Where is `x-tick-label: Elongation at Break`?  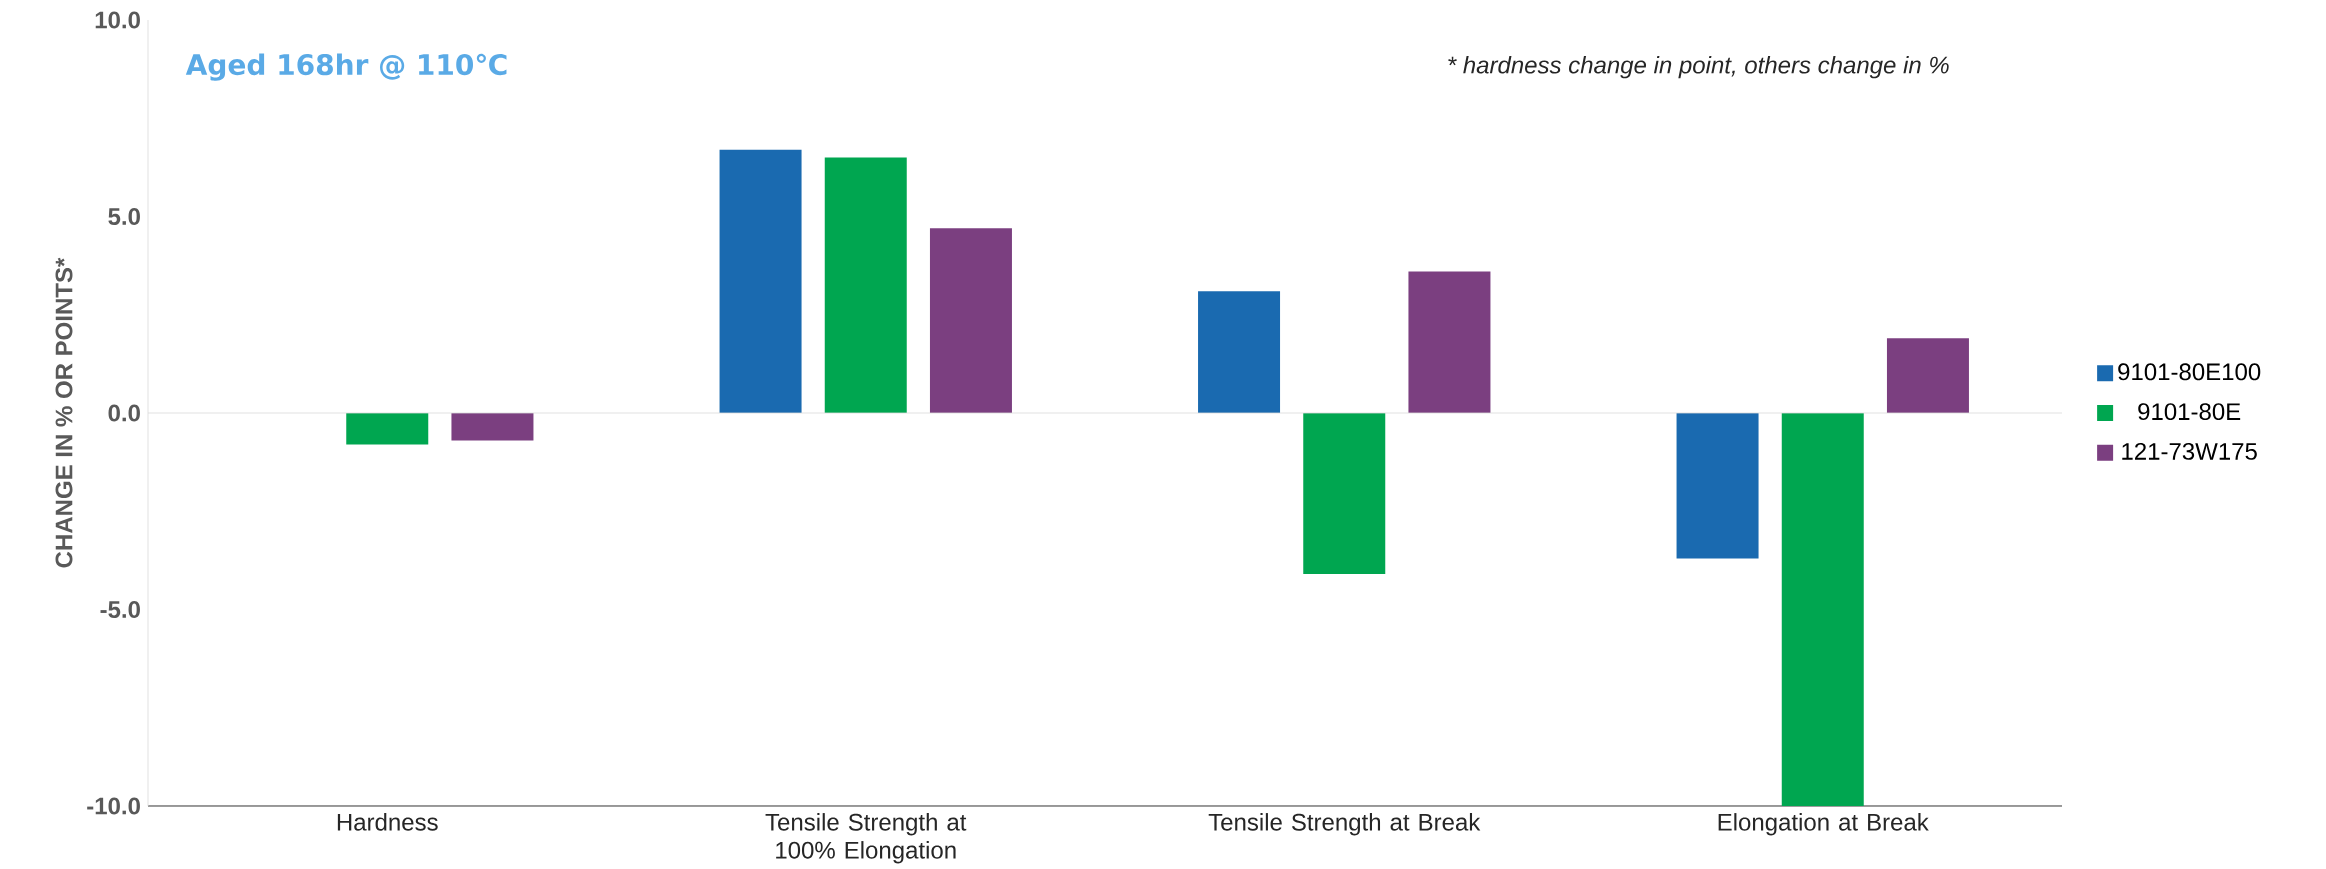
x-tick-label: Elongation at Break is located at coordinates (1823, 824).